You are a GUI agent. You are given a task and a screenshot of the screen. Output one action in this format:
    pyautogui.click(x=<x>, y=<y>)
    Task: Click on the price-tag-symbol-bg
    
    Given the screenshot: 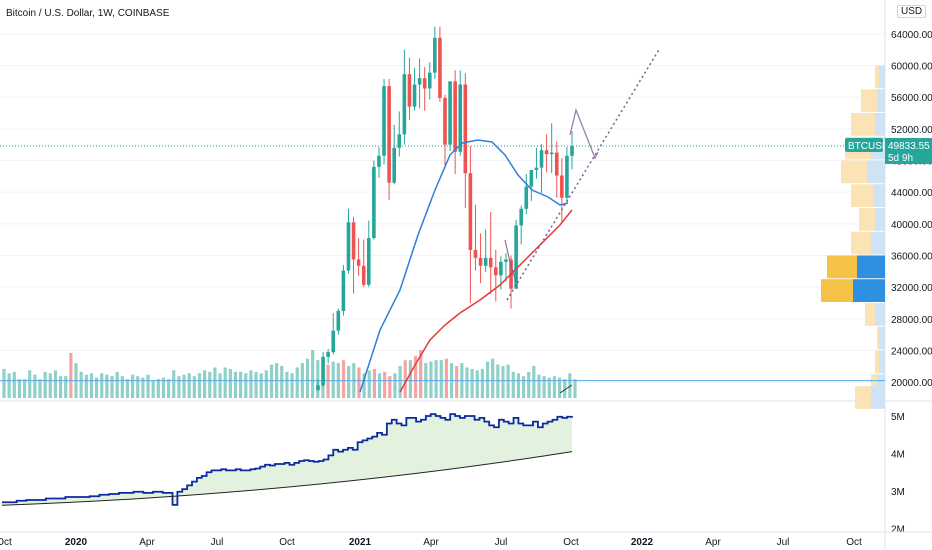 What is the action you would take?
    pyautogui.click(x=864, y=144)
    